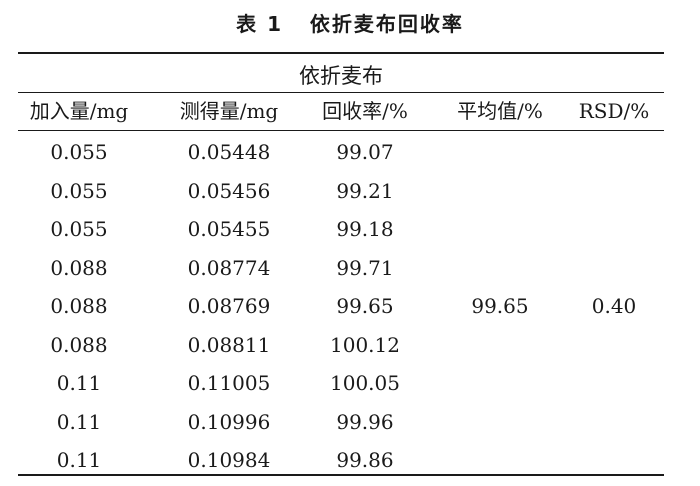 This screenshot has height=486, width=700. I want to click on measured-amount-cell: 0.11005, so click(229, 383).